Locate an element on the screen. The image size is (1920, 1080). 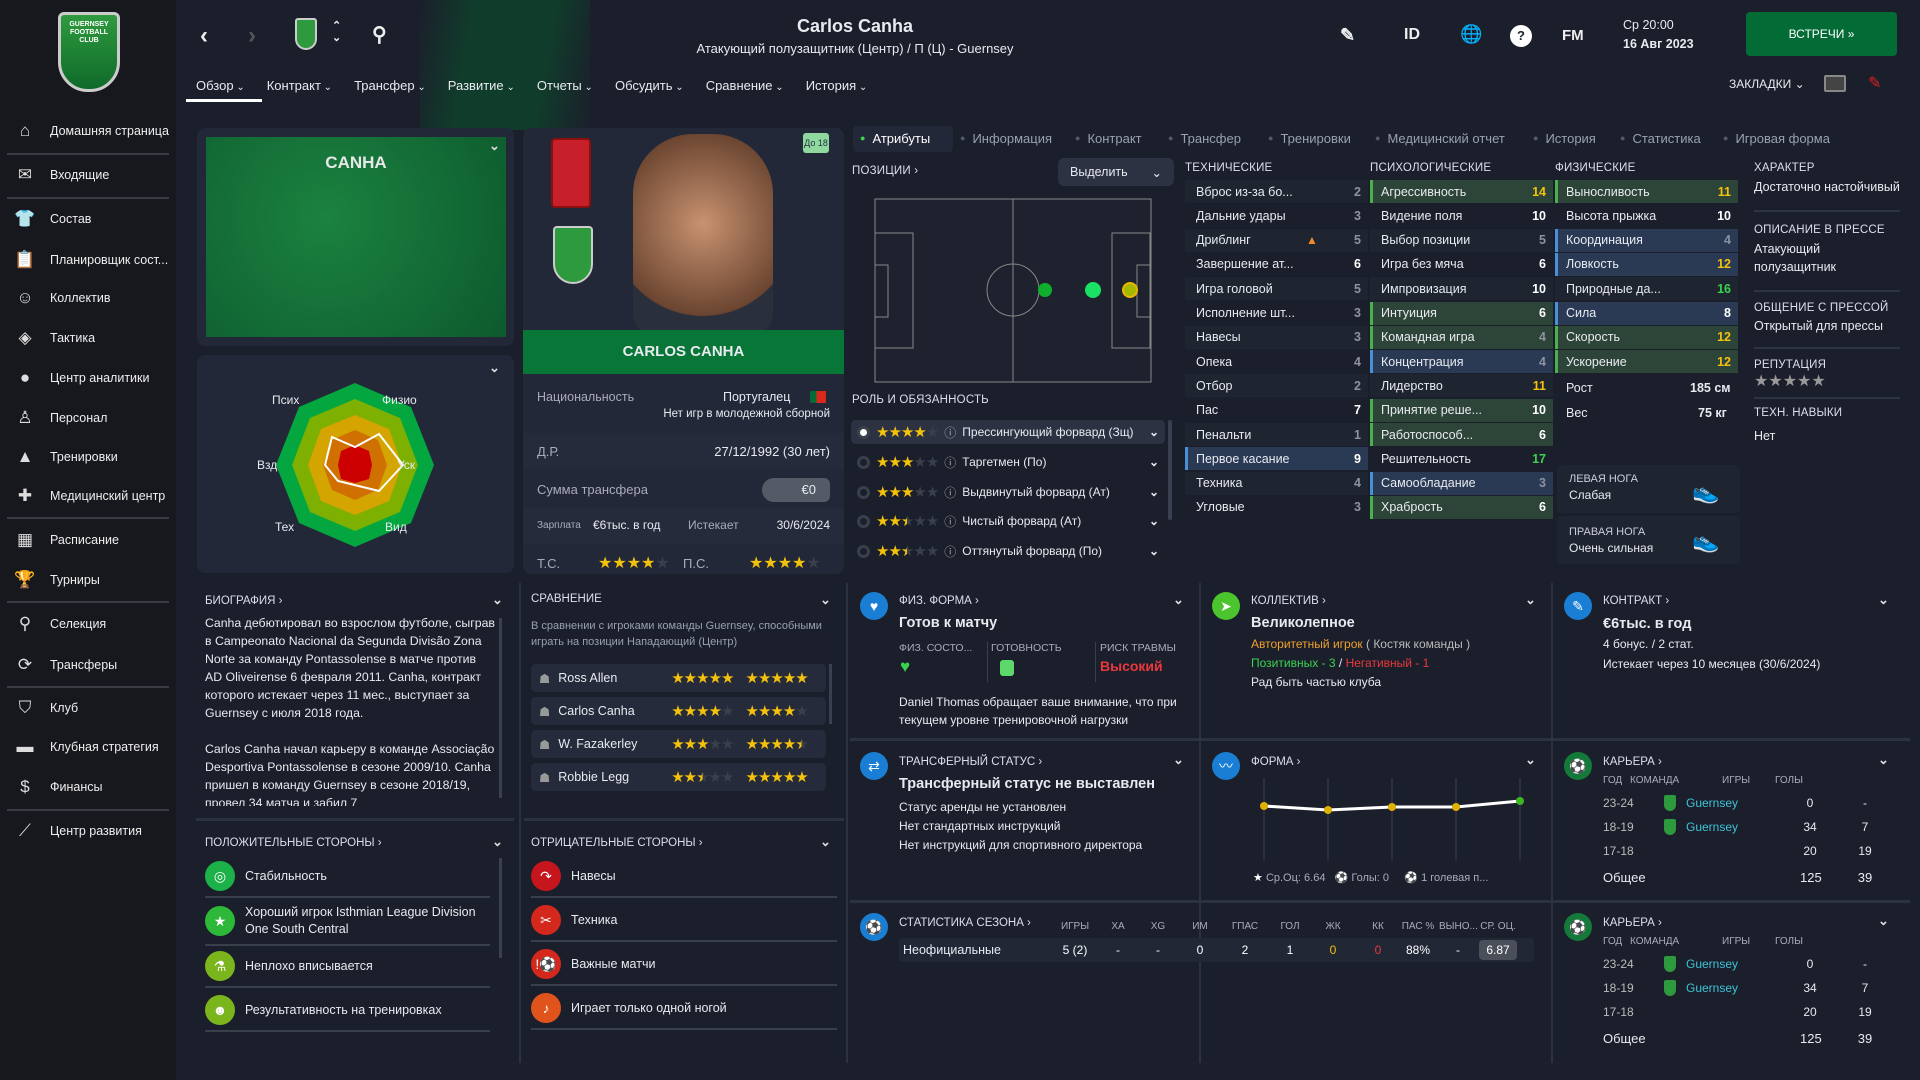
attribute-row: Самообладание 3 is located at coordinates (1461, 483).